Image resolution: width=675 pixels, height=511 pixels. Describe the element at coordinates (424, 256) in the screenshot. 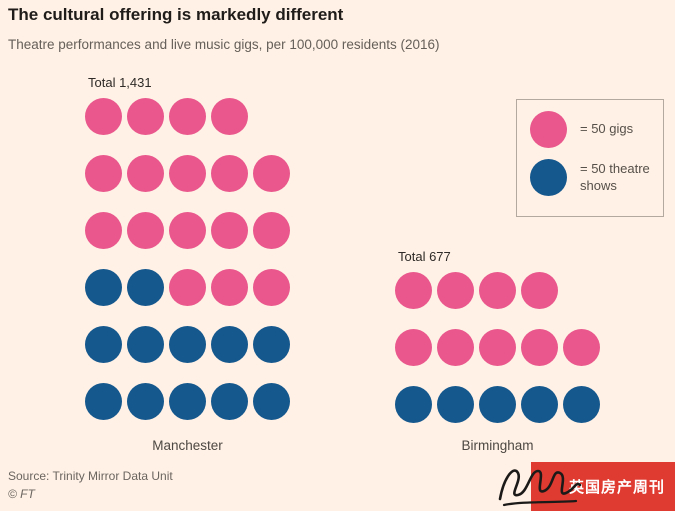

I see `birmingham-total-label: Total 677` at that location.